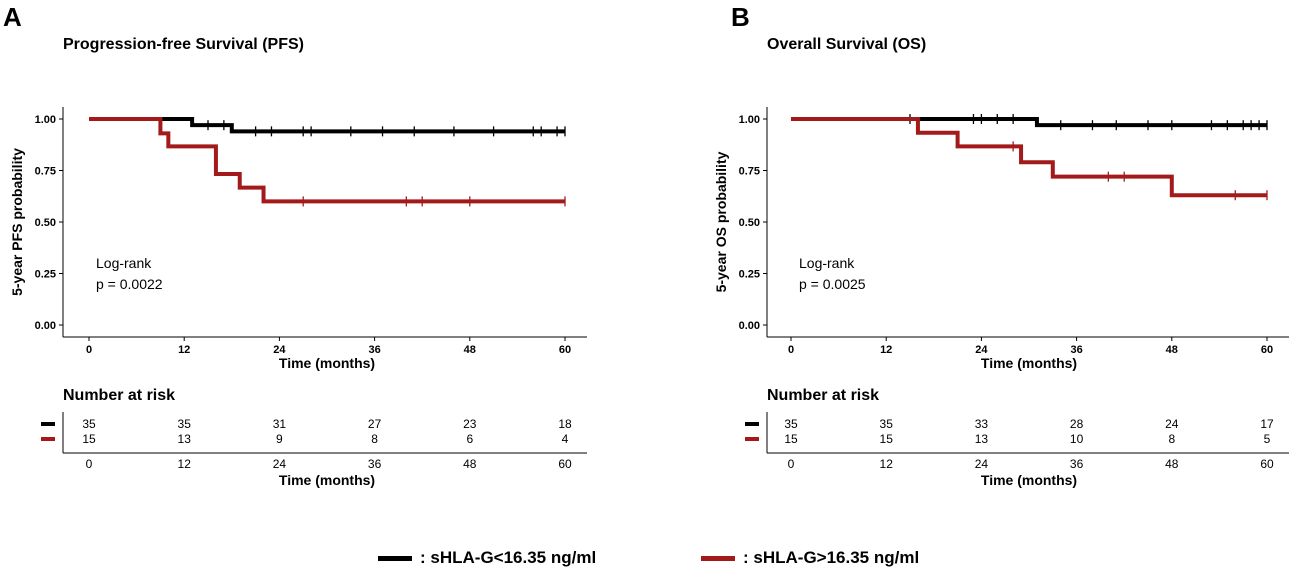 The width and height of the screenshot is (1294, 572). Describe the element at coordinates (1029, 480) in the screenshot. I see `panel-b-risk-xlabel: Time (months)` at that location.